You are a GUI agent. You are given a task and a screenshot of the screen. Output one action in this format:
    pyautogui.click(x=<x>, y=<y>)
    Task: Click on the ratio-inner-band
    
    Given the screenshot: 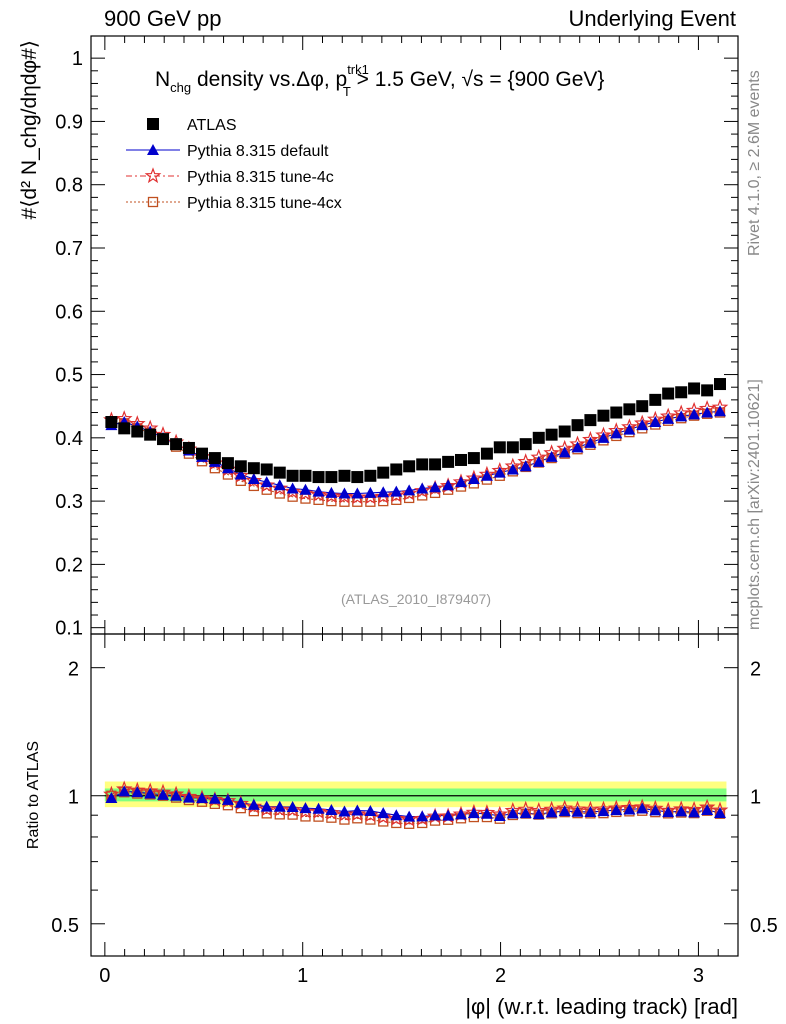 What is the action you would take?
    pyautogui.click(x=415, y=795)
    